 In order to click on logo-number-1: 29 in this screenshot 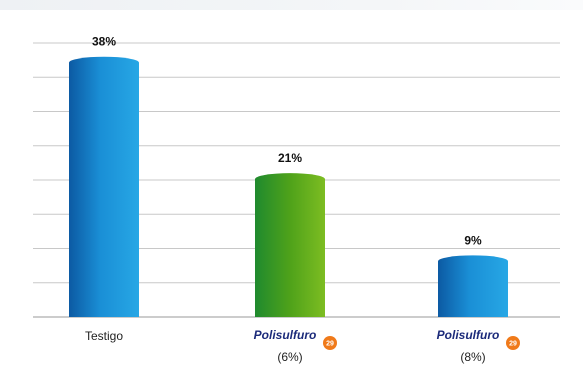, I will do `click(330, 344)`.